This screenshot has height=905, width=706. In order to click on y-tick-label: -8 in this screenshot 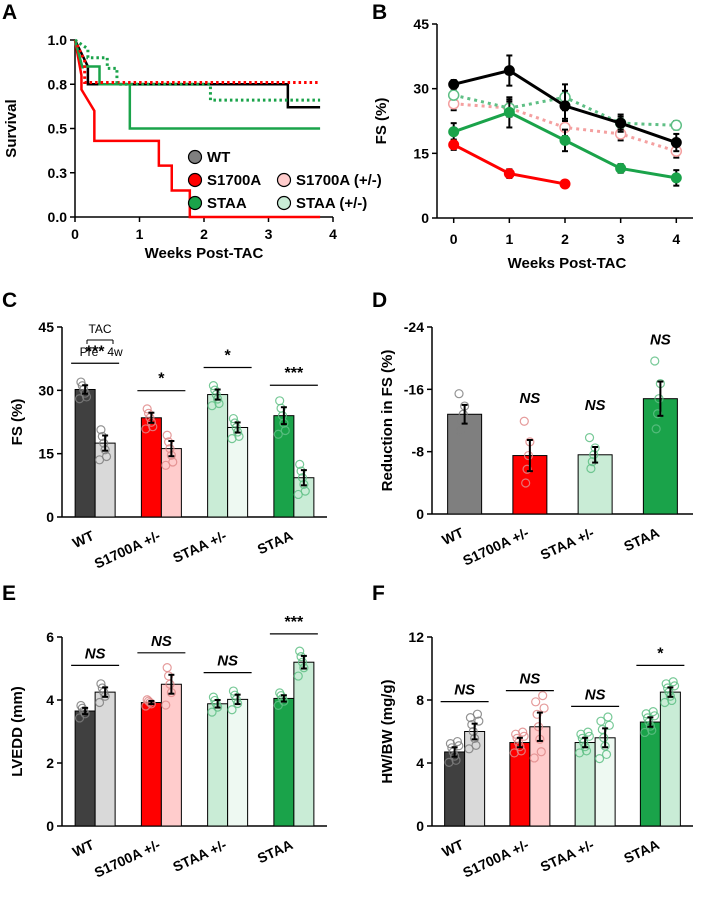, I will do `click(418, 452)`.